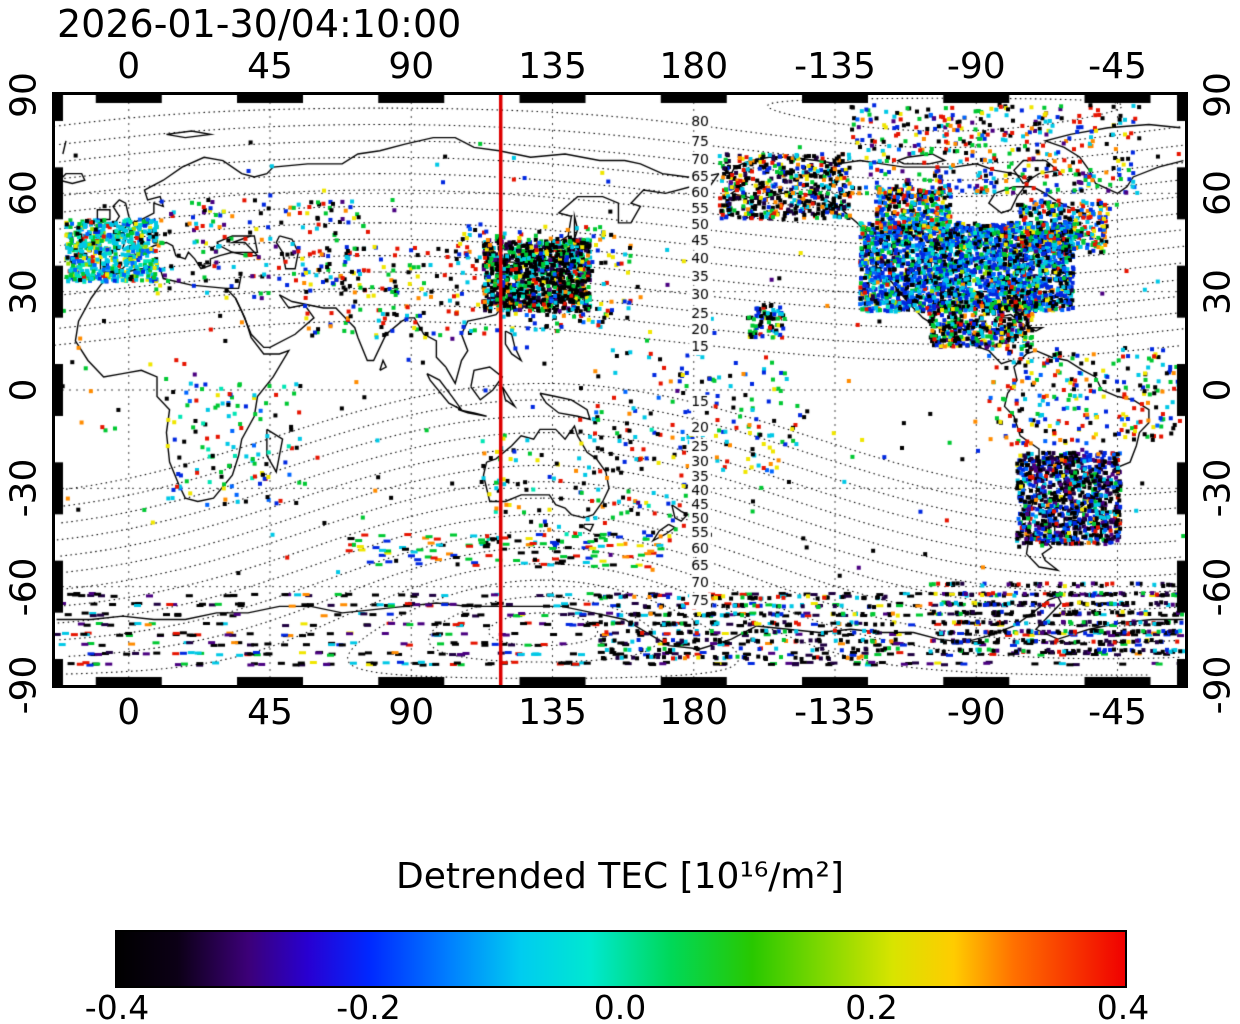 This screenshot has height=1024, width=1240. Describe the element at coordinates (1117, 712) in the screenshot. I see `lon-tick-label-bottom: -45` at that location.